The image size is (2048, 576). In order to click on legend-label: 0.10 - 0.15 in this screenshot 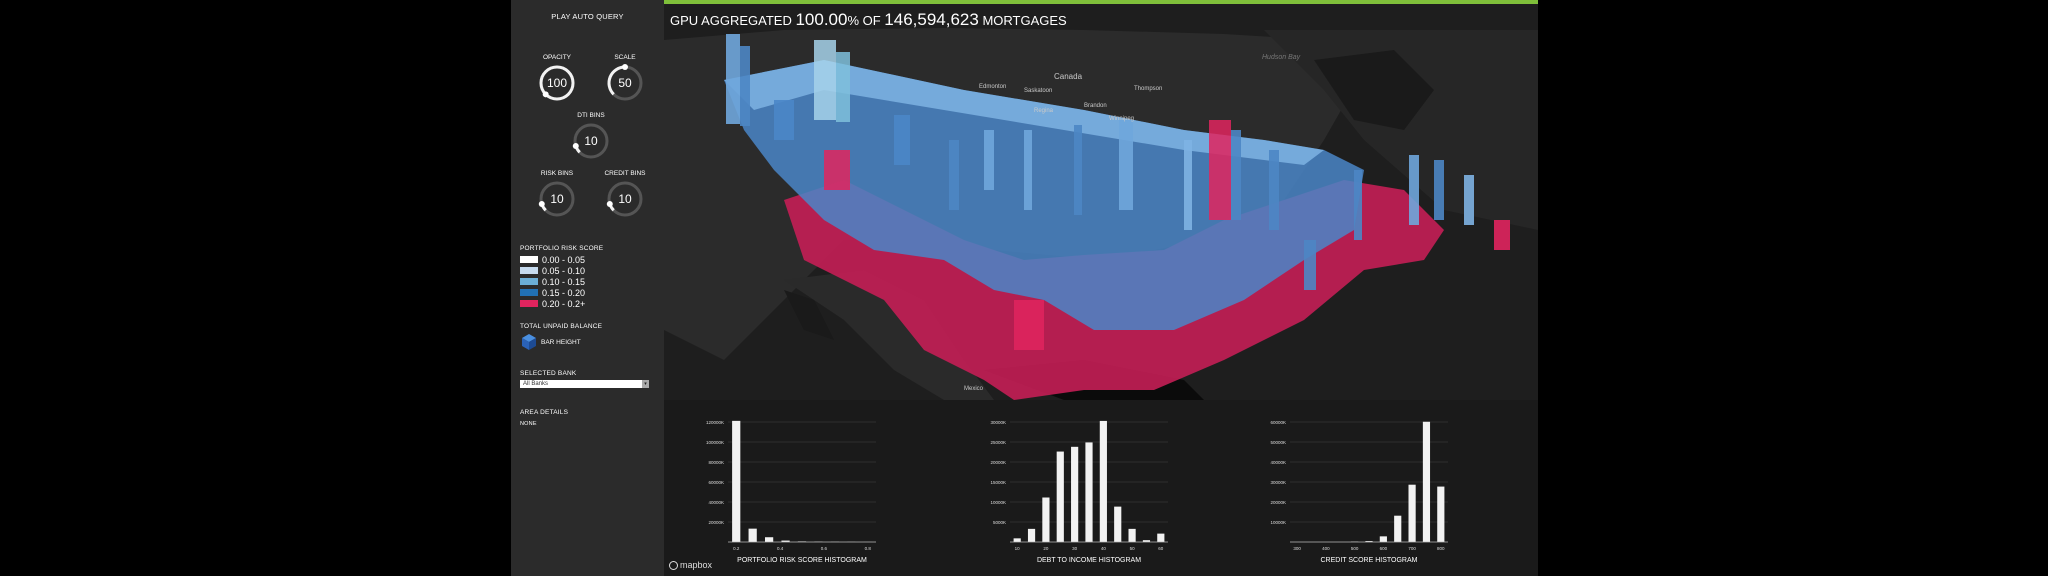, I will do `click(564, 281)`.